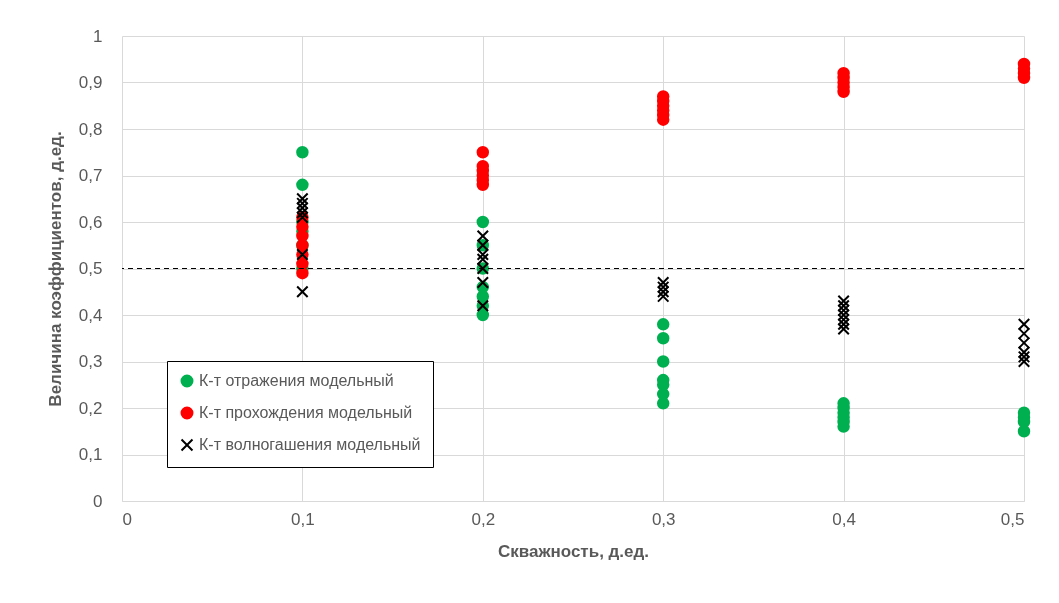  What do you see at coordinates (90, 361) in the screenshot?
I see `y-tick-label: 0,3` at bounding box center [90, 361].